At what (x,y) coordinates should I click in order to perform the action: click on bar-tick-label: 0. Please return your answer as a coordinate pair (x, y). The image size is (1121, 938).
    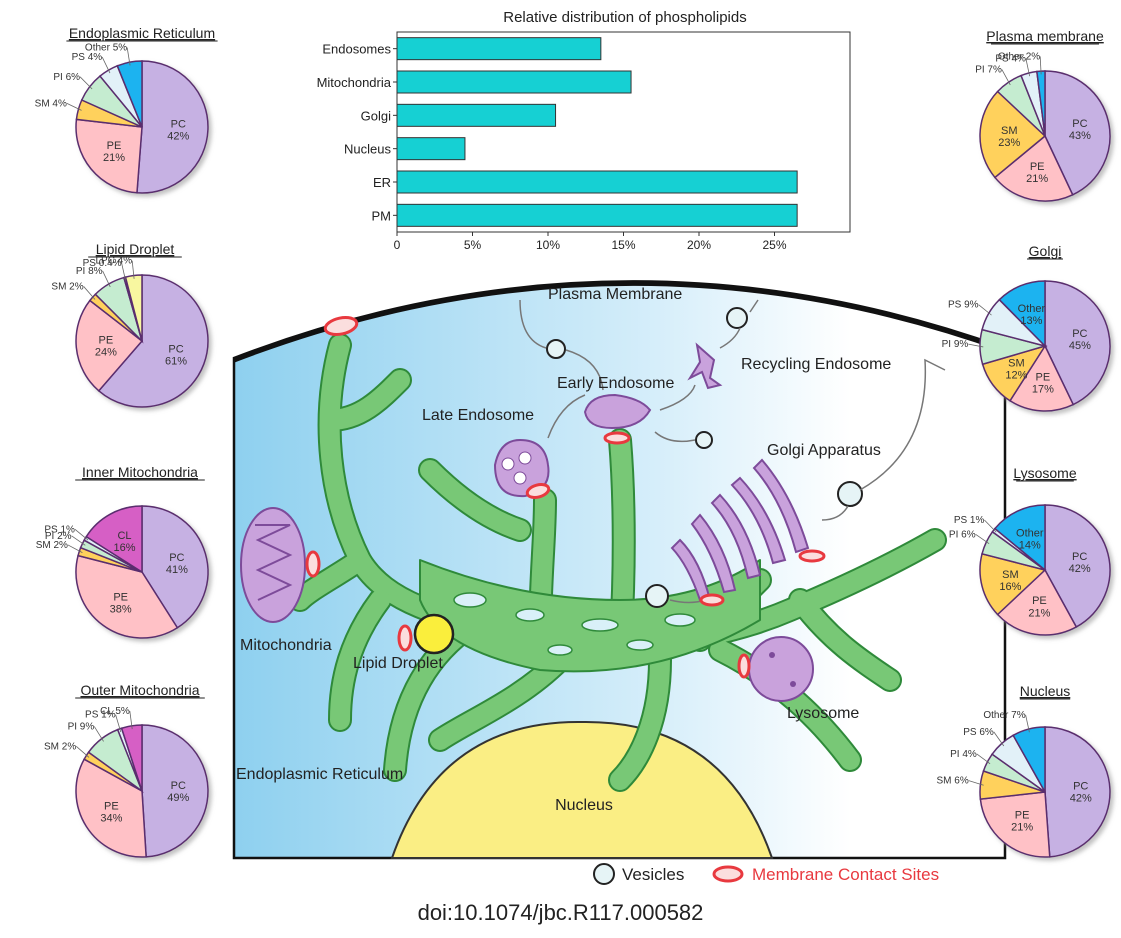
    Looking at the image, I should click on (397, 245).